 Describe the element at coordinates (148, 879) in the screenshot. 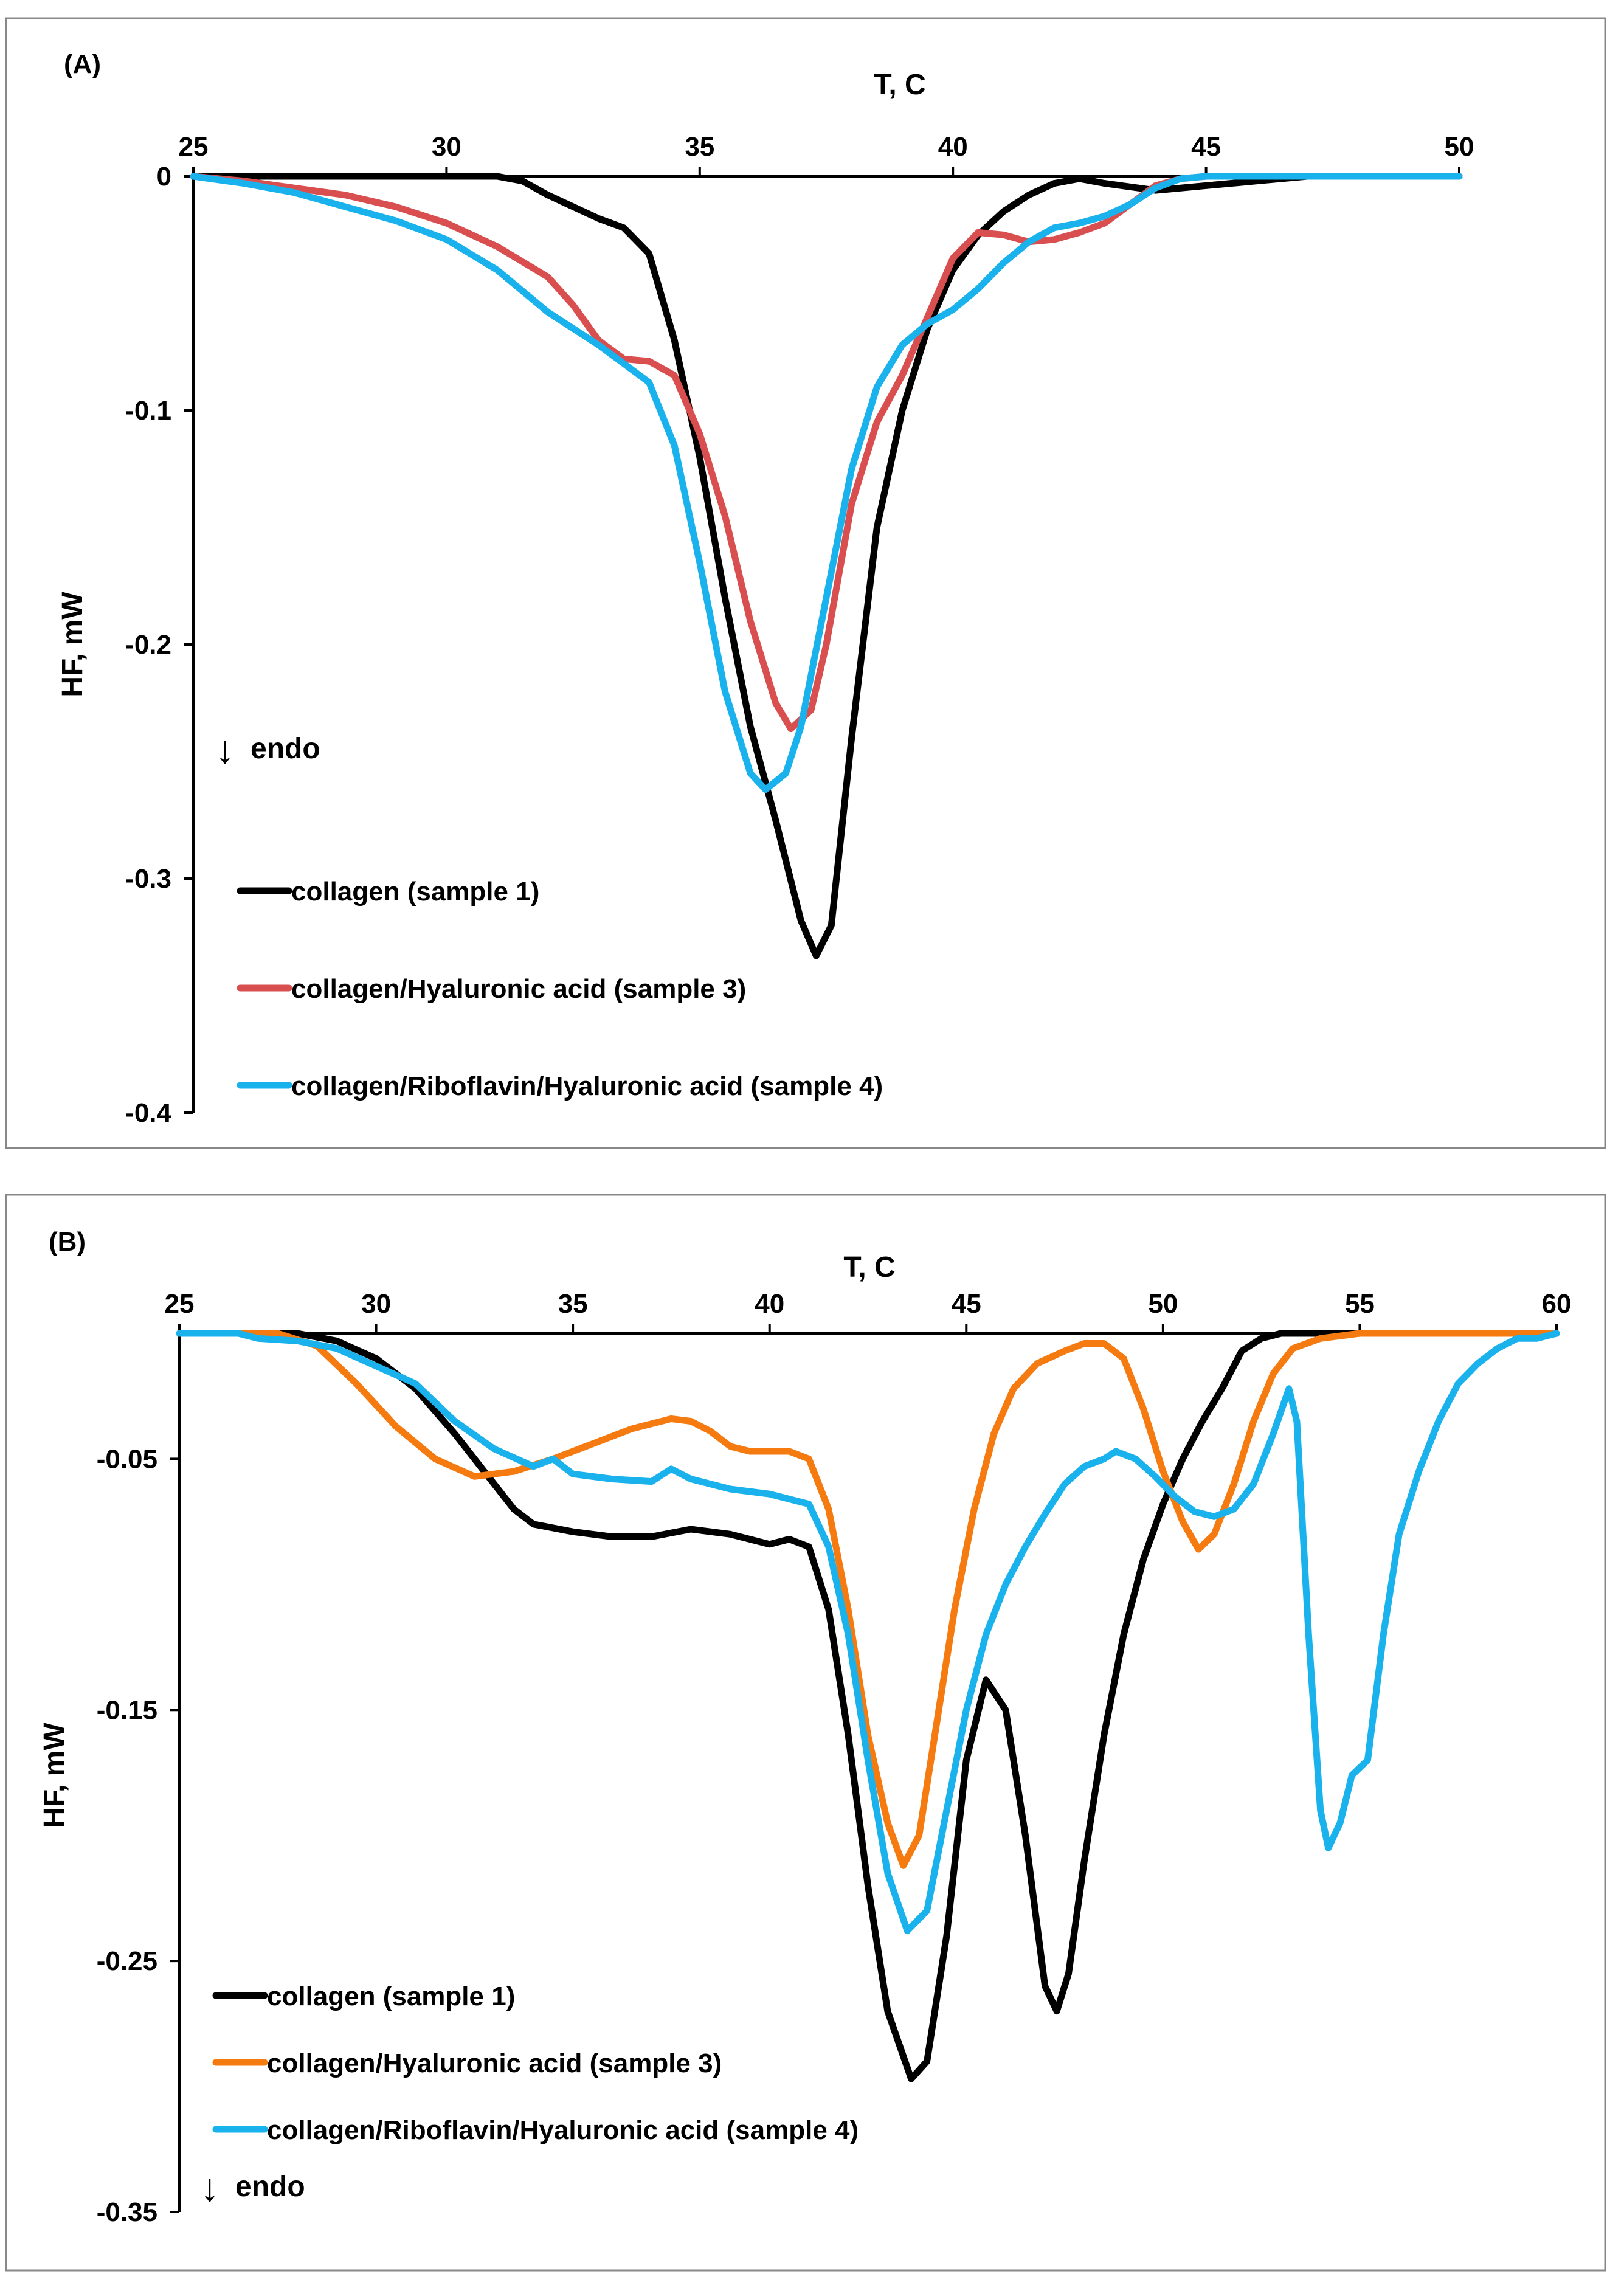

I see `y-tick-label: -0.3` at that location.